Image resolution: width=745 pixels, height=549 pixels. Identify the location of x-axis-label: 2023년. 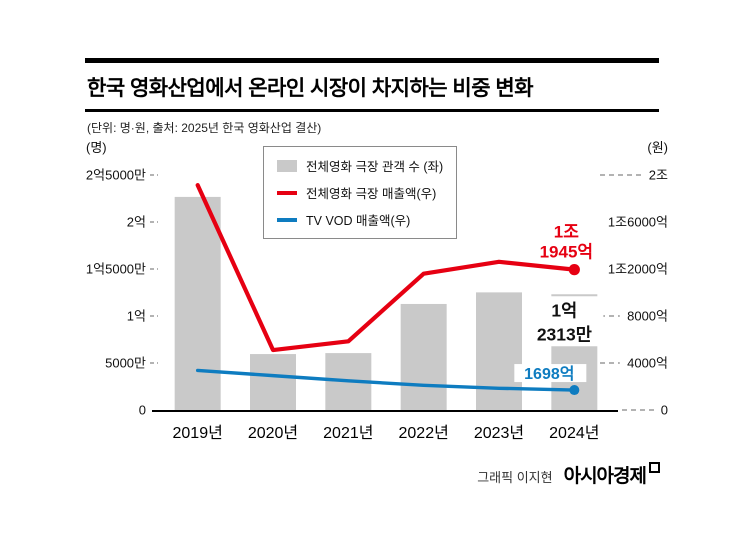
(499, 433).